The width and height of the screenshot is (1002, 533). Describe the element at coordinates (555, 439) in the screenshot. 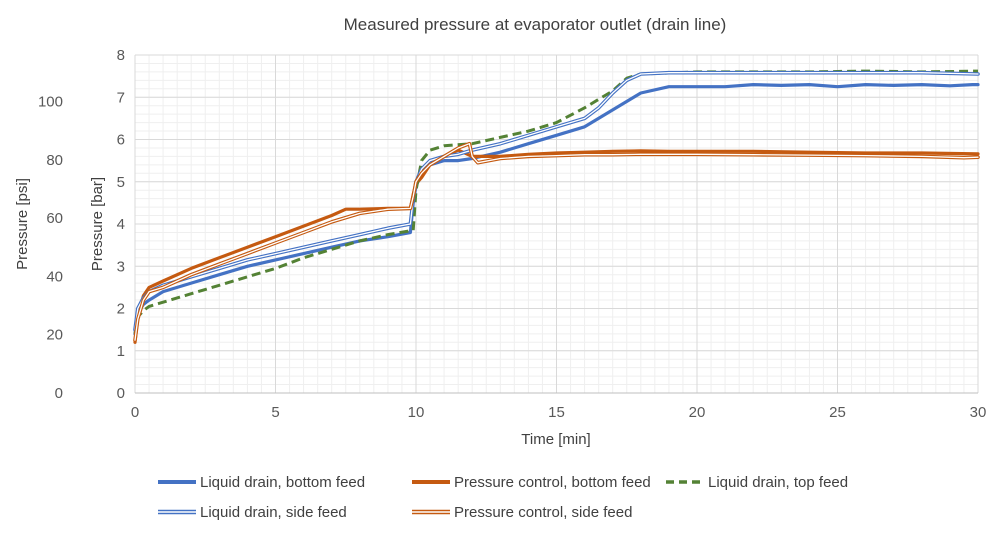

I see `x-axis-title: Time [min]` at that location.